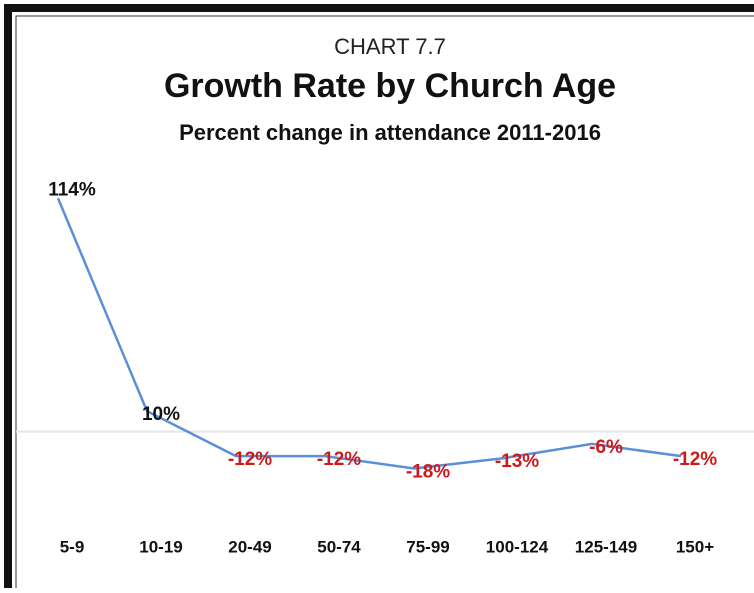 The width and height of the screenshot is (754, 593). What do you see at coordinates (606, 447) in the screenshot?
I see `data-label: -6%` at bounding box center [606, 447].